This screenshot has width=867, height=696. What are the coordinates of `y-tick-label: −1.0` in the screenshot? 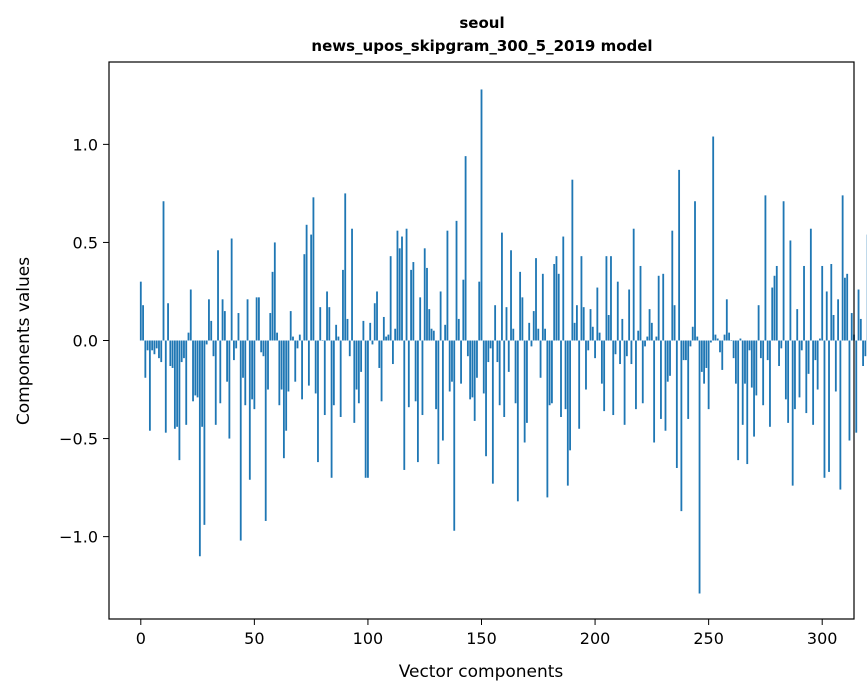 It's located at (78, 537).